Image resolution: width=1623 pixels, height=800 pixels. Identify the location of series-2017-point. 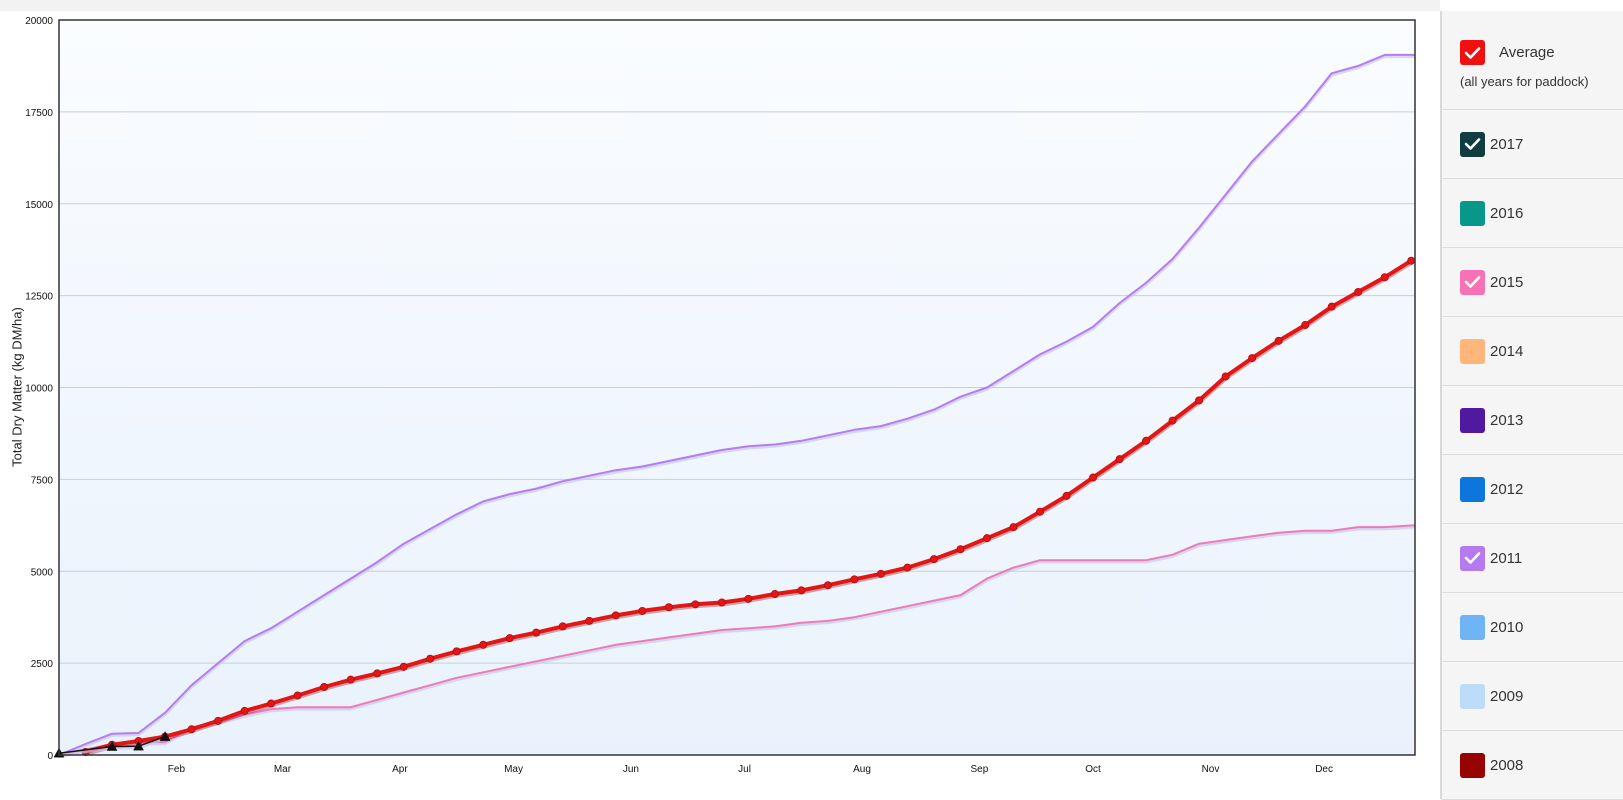
(138, 745).